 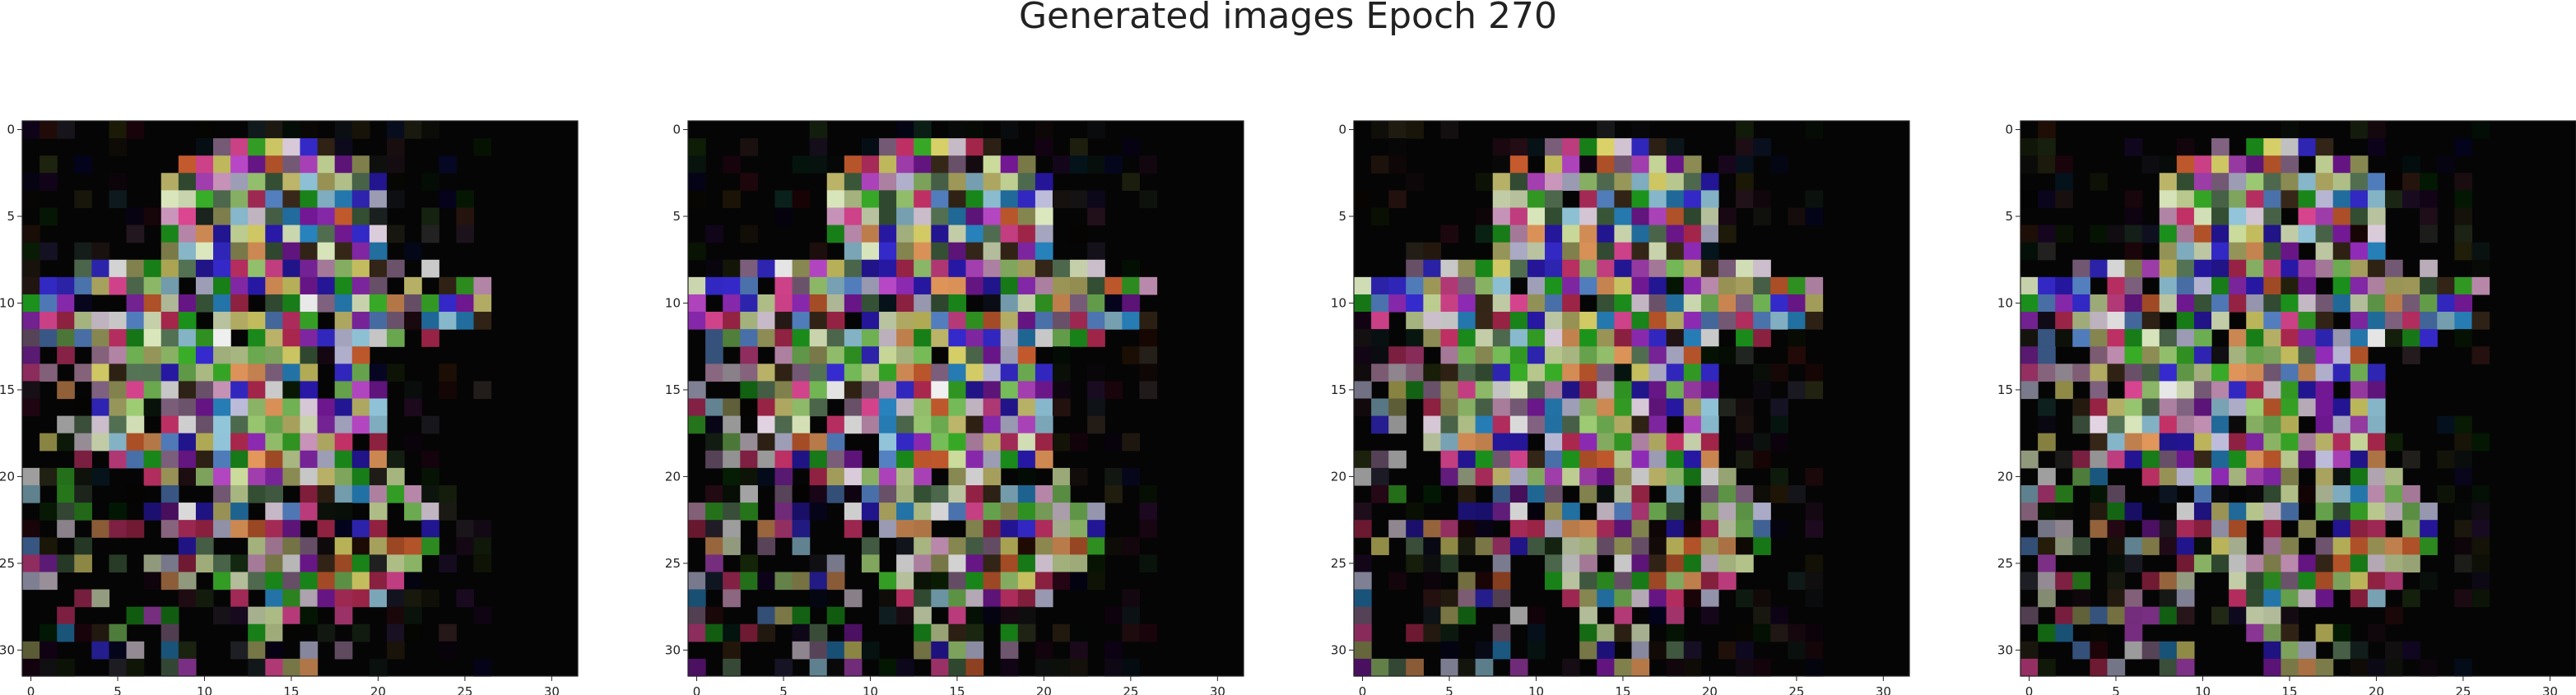 What do you see at coordinates (1130, 689) in the screenshot?
I see `x-tick-label: 25` at bounding box center [1130, 689].